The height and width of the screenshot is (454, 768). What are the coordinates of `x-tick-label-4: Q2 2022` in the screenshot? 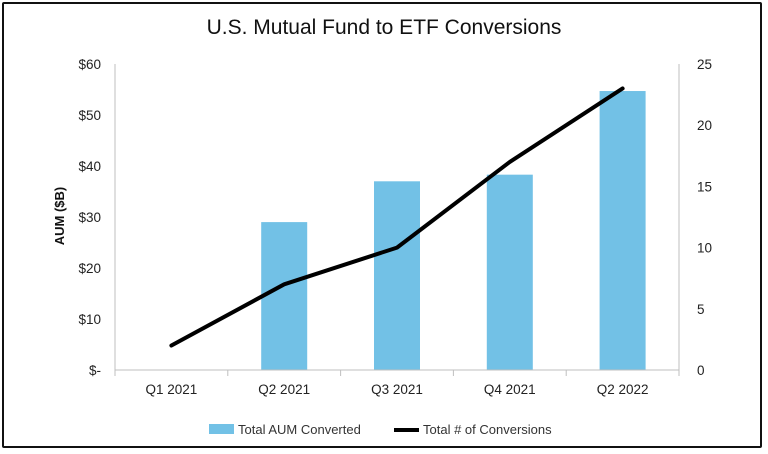 It's located at (623, 389).